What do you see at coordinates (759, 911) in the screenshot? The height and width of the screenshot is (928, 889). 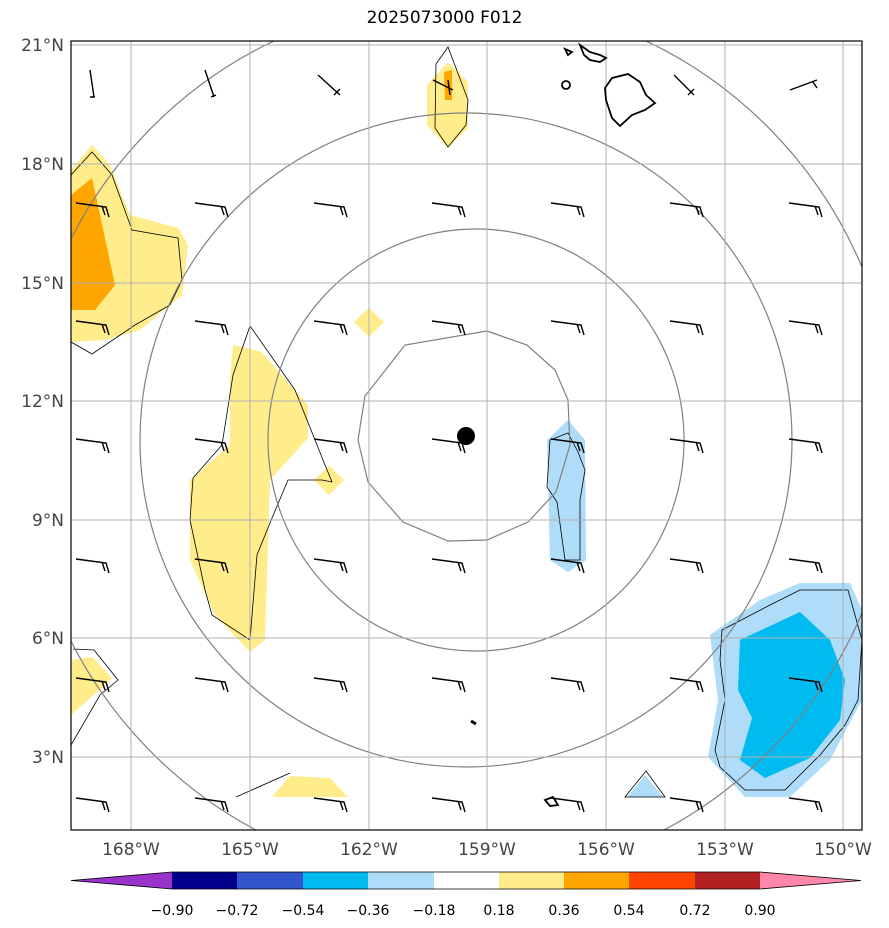 I see `colorbar-tick-label: 0.90` at bounding box center [759, 911].